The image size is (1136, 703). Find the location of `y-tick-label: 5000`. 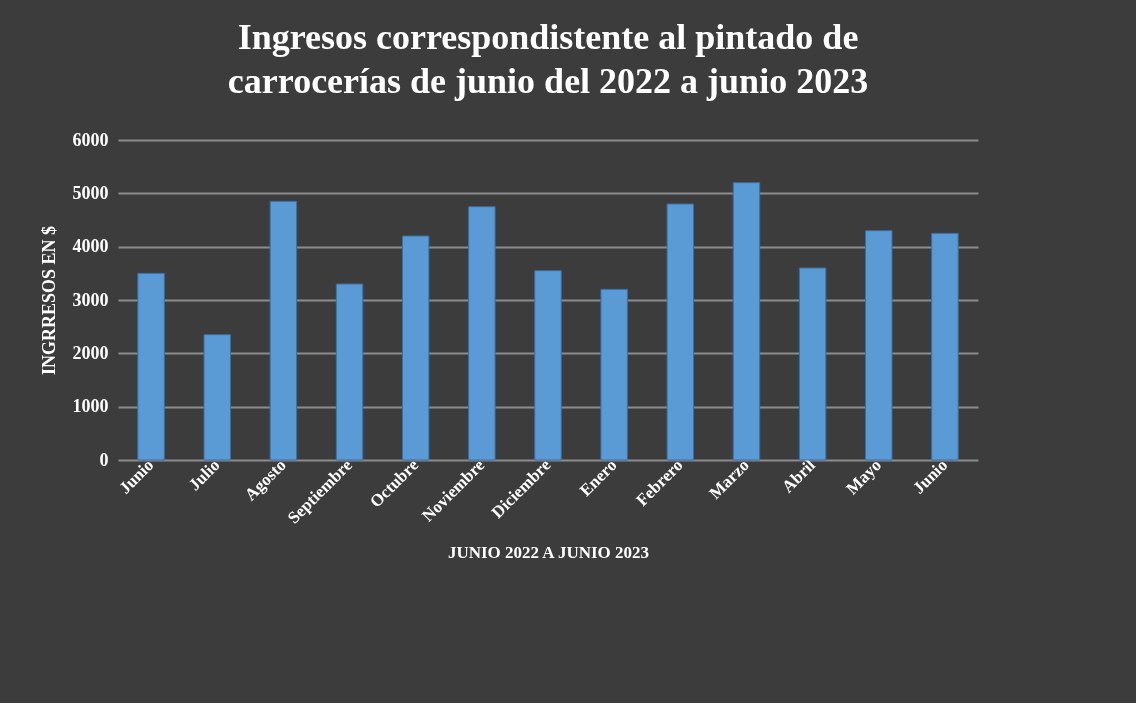

y-tick-label: 5000 is located at coordinates (90, 192).